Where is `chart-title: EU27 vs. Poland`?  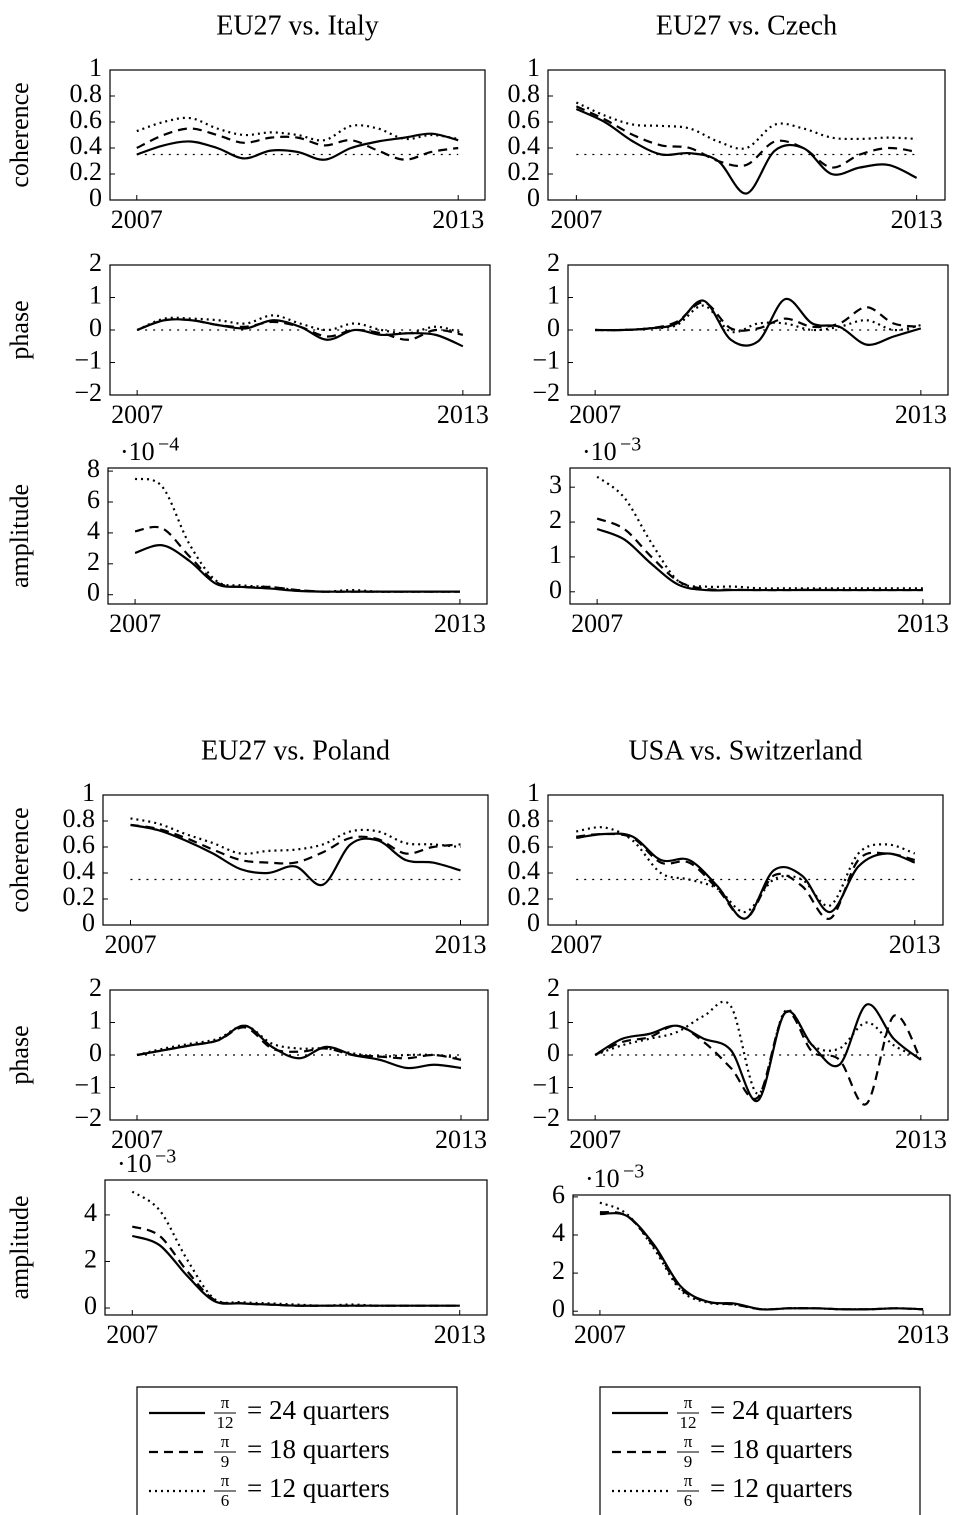
chart-title: EU27 vs. Poland is located at coordinates (295, 750).